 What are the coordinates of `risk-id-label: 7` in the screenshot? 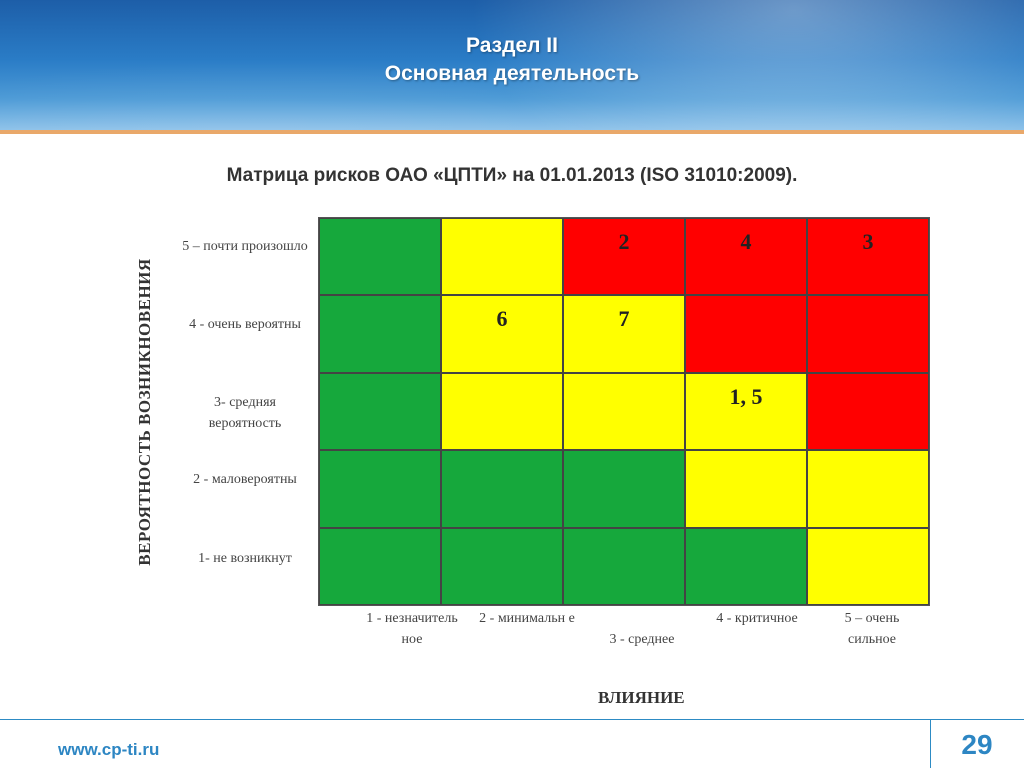 It's located at (624, 319).